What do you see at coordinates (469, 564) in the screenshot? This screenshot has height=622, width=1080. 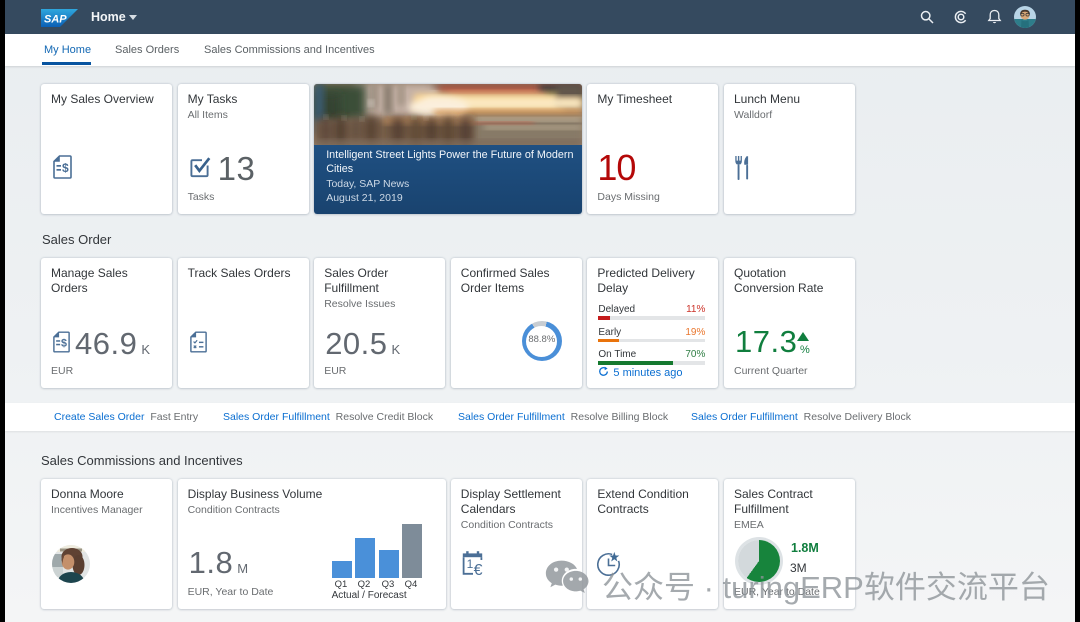 I see `svg-text: 1` at bounding box center [469, 564].